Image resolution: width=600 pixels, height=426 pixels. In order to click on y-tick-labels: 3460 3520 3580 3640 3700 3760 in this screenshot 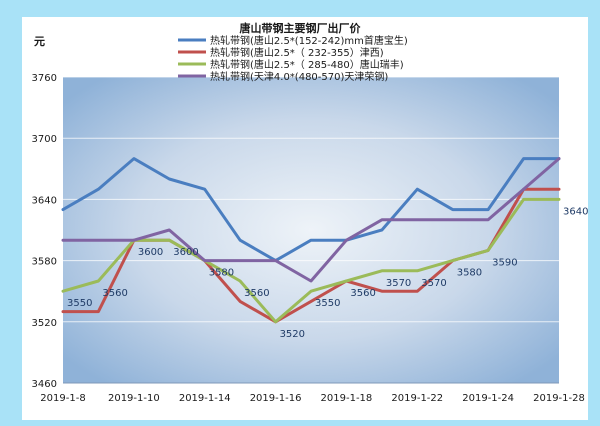, I will do `click(44, 231)`.